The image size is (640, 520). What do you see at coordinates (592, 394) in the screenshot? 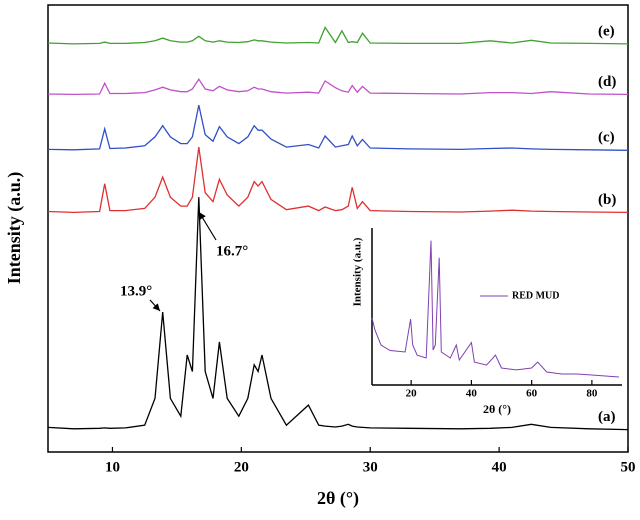
I see `x-tick-label: 80` at bounding box center [592, 394].